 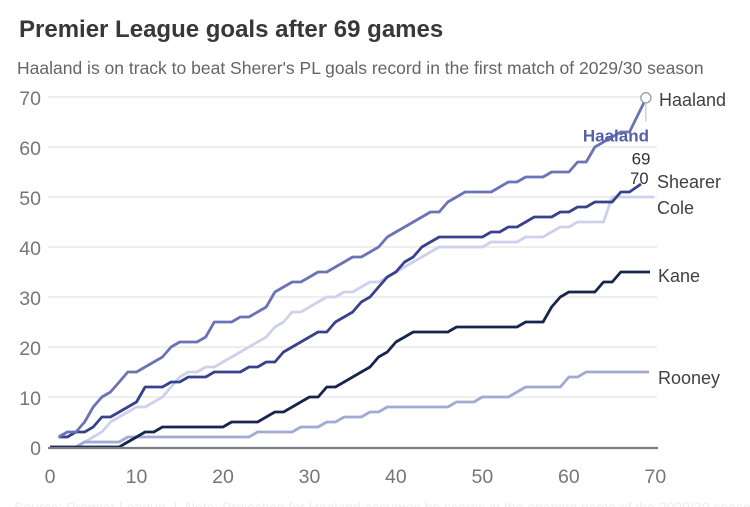 What do you see at coordinates (679, 276) in the screenshot?
I see `svg-text: Kane` at bounding box center [679, 276].